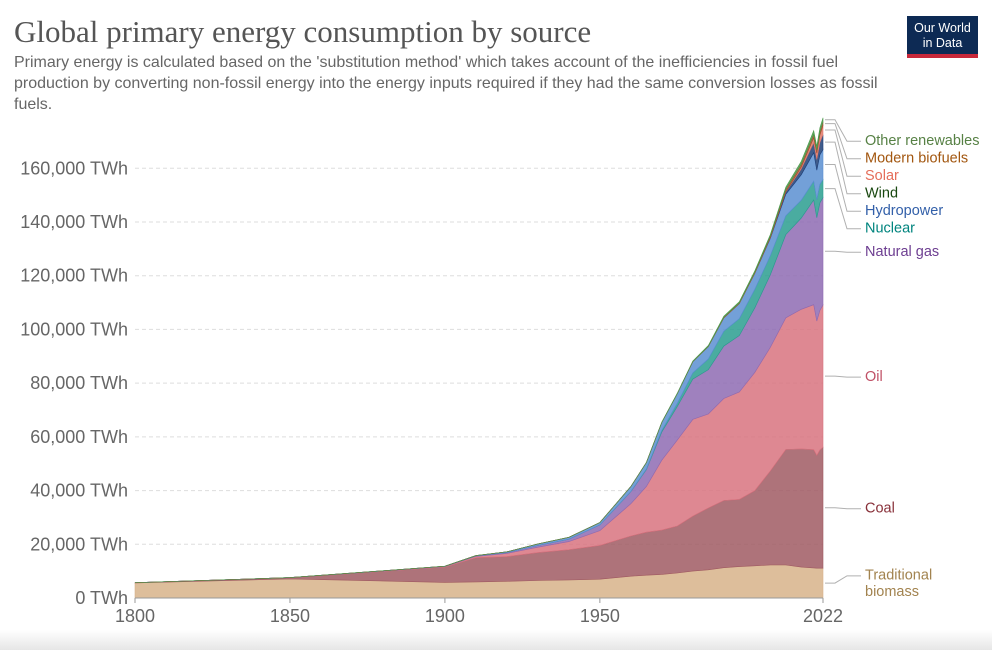 This screenshot has height=650, width=992. What do you see at coordinates (479, 612) in the screenshot?
I see `x-axis-ticks: 1800 1850 1900 1950 2022` at bounding box center [479, 612].